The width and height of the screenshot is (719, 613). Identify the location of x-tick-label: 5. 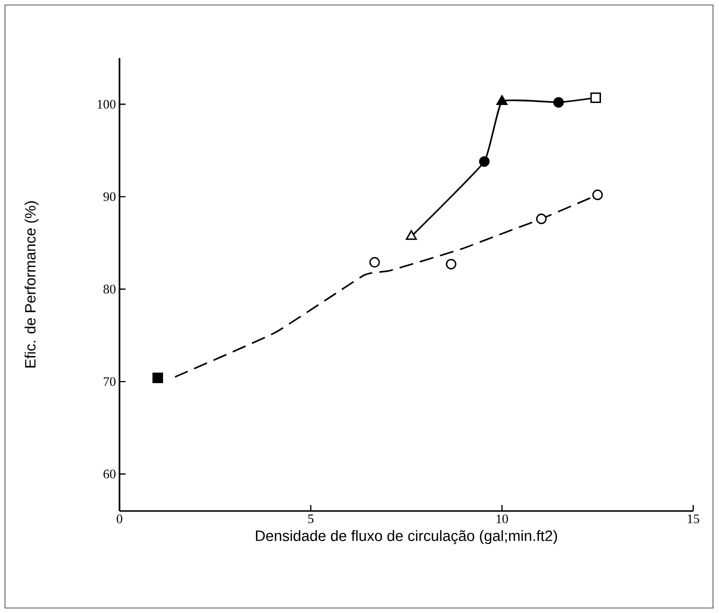
(311, 519).